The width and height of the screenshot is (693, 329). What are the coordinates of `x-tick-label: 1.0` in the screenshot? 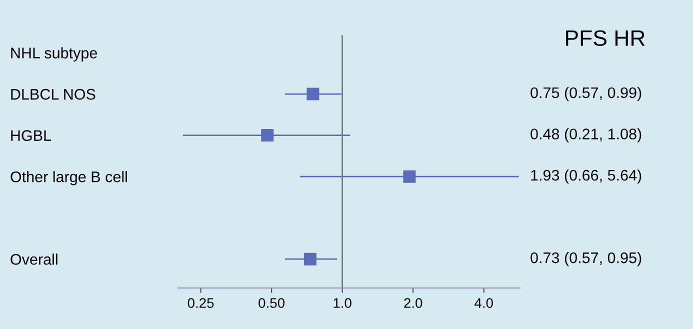 It's located at (343, 303).